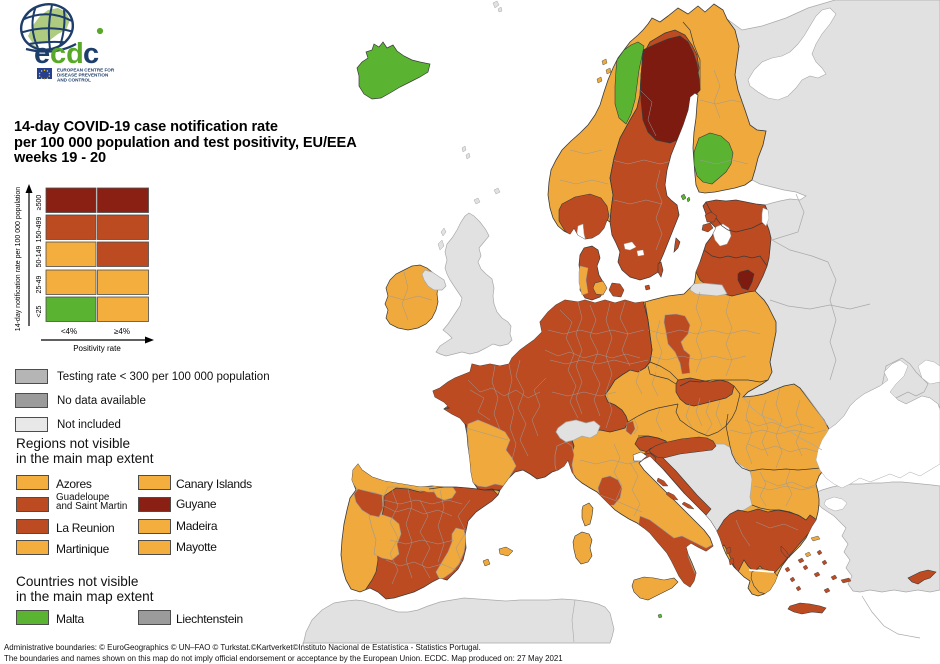  I want to click on svg-text: ≥4%, so click(122, 331).